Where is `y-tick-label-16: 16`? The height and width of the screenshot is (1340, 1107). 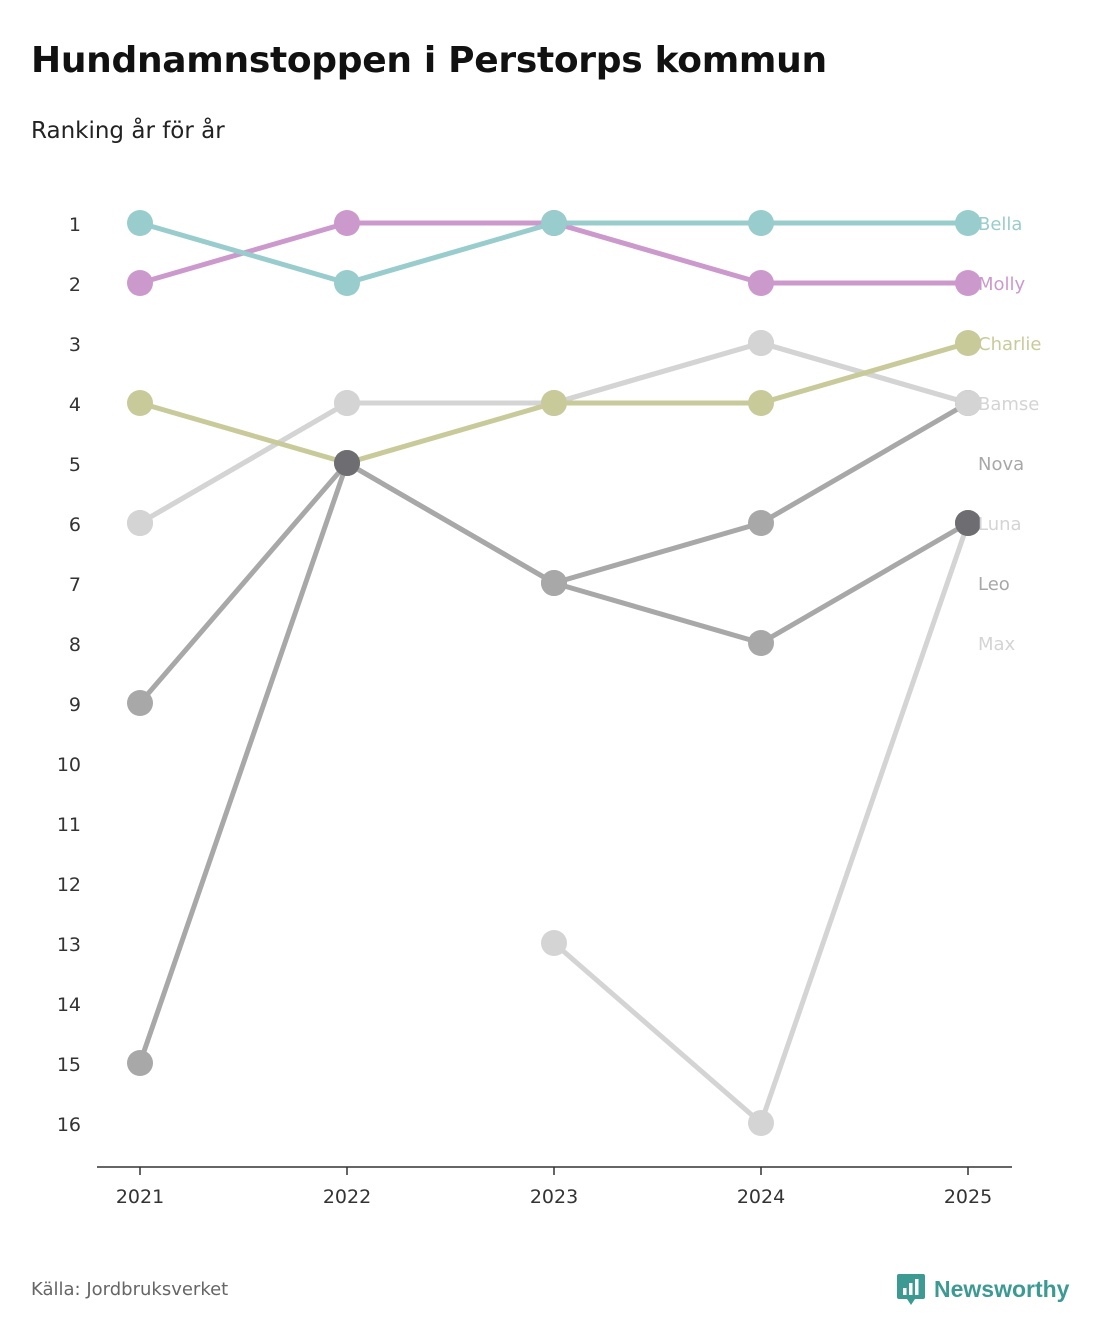 y-tick-label-16: 16 is located at coordinates (69, 1125).